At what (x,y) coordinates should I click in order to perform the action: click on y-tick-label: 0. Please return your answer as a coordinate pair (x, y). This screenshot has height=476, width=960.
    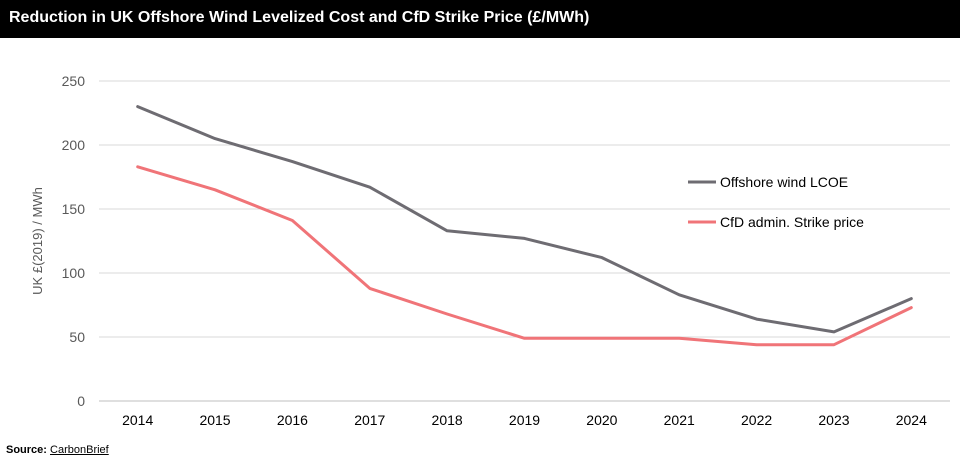
    Looking at the image, I should click on (81, 401).